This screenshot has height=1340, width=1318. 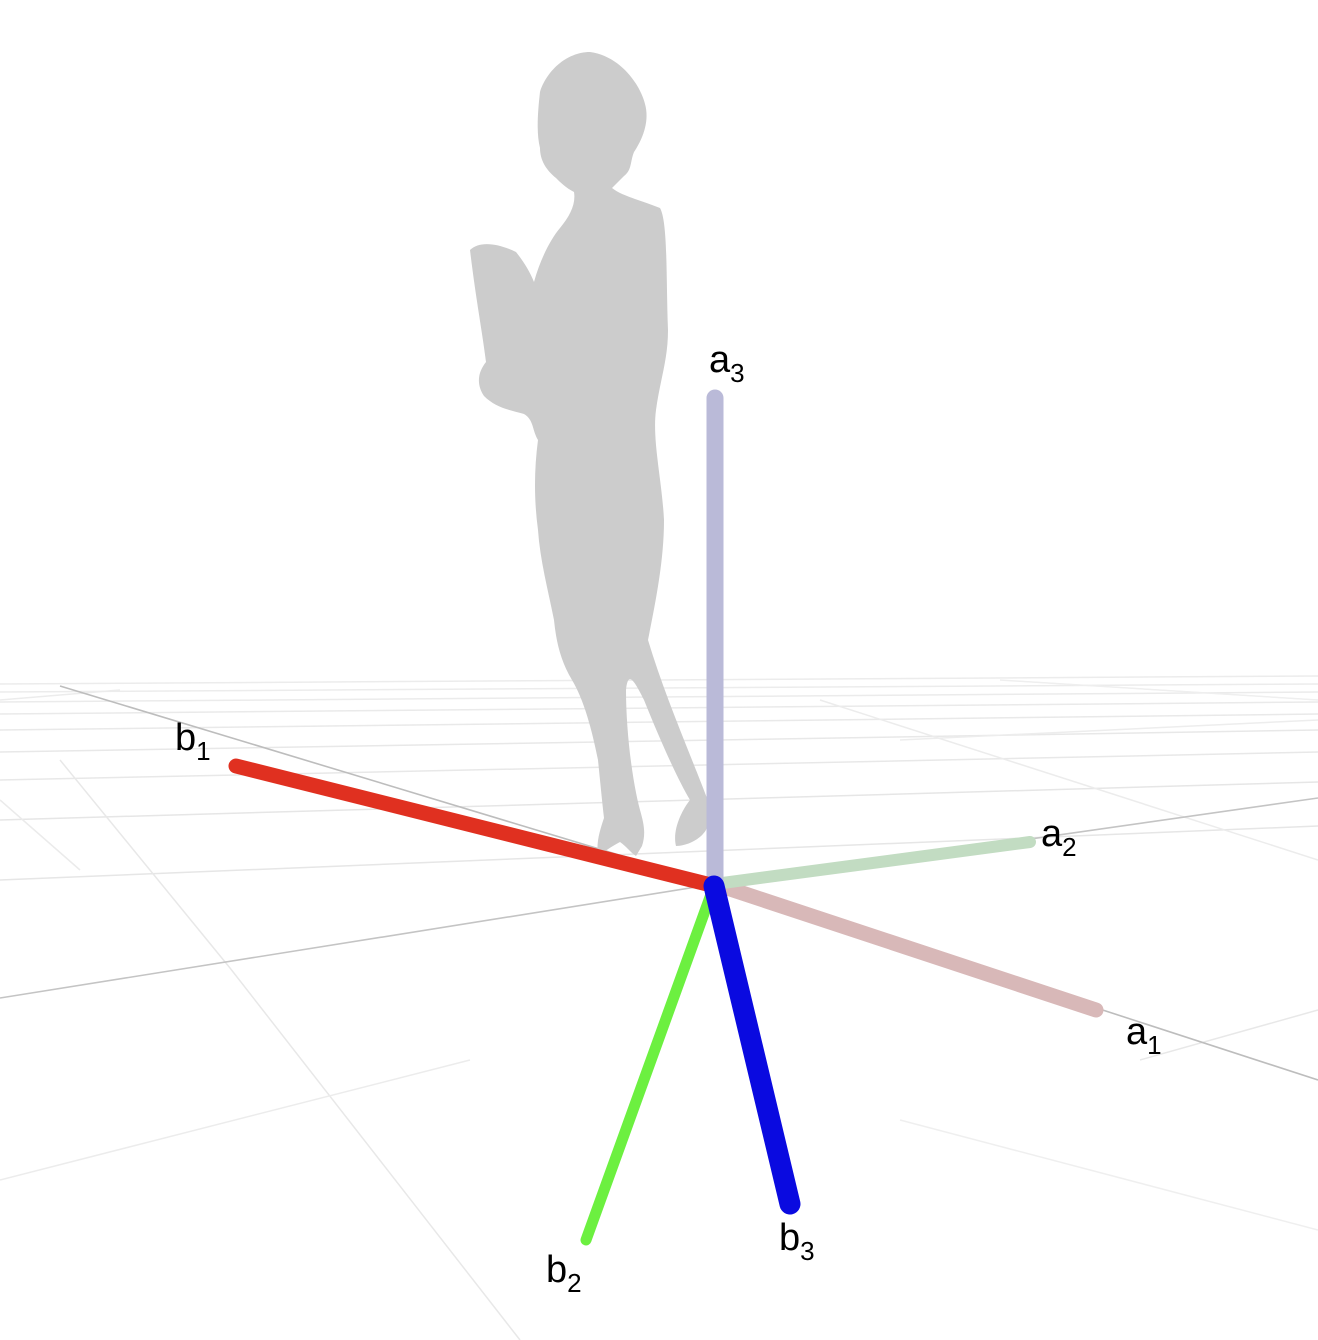 I want to click on axis-a1, so click(x=905, y=947).